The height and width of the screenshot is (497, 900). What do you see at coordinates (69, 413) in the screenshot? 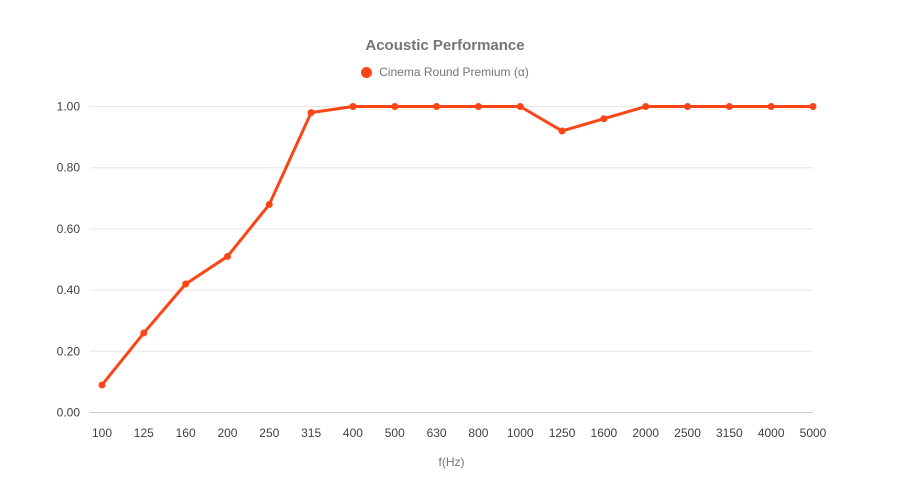
I see `y-tick-label: 0.00` at bounding box center [69, 413].